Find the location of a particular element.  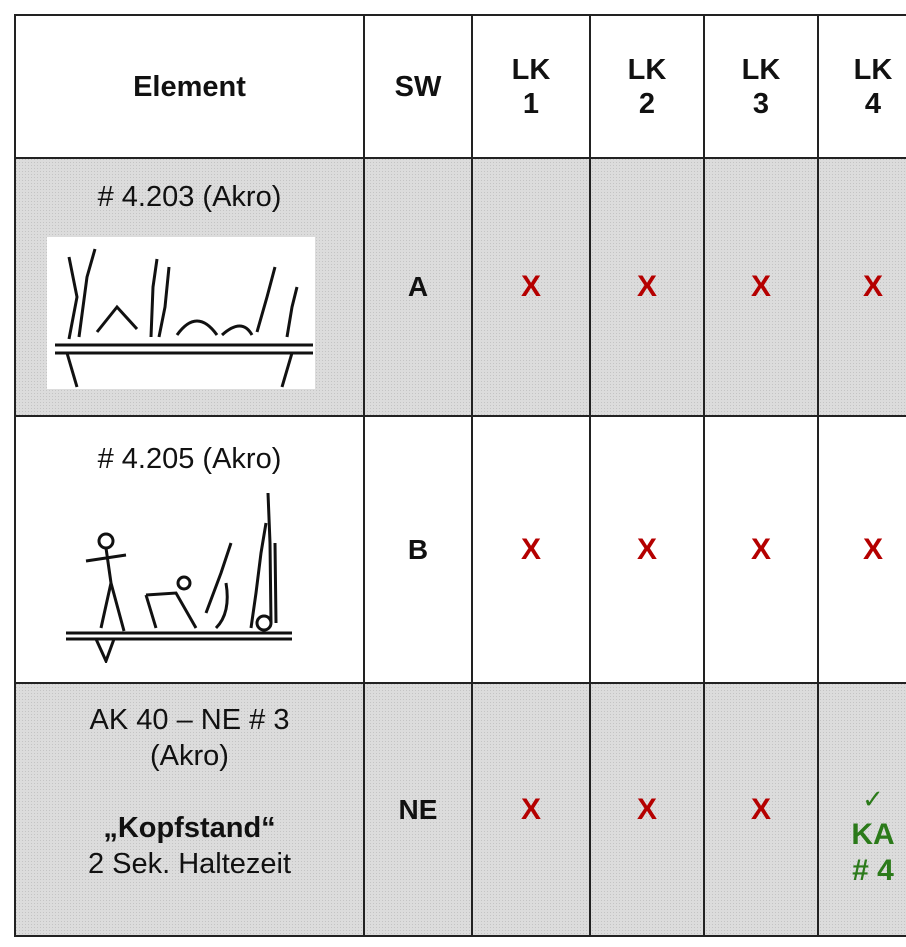

header-cell: LK 2 is located at coordinates (647, 86).